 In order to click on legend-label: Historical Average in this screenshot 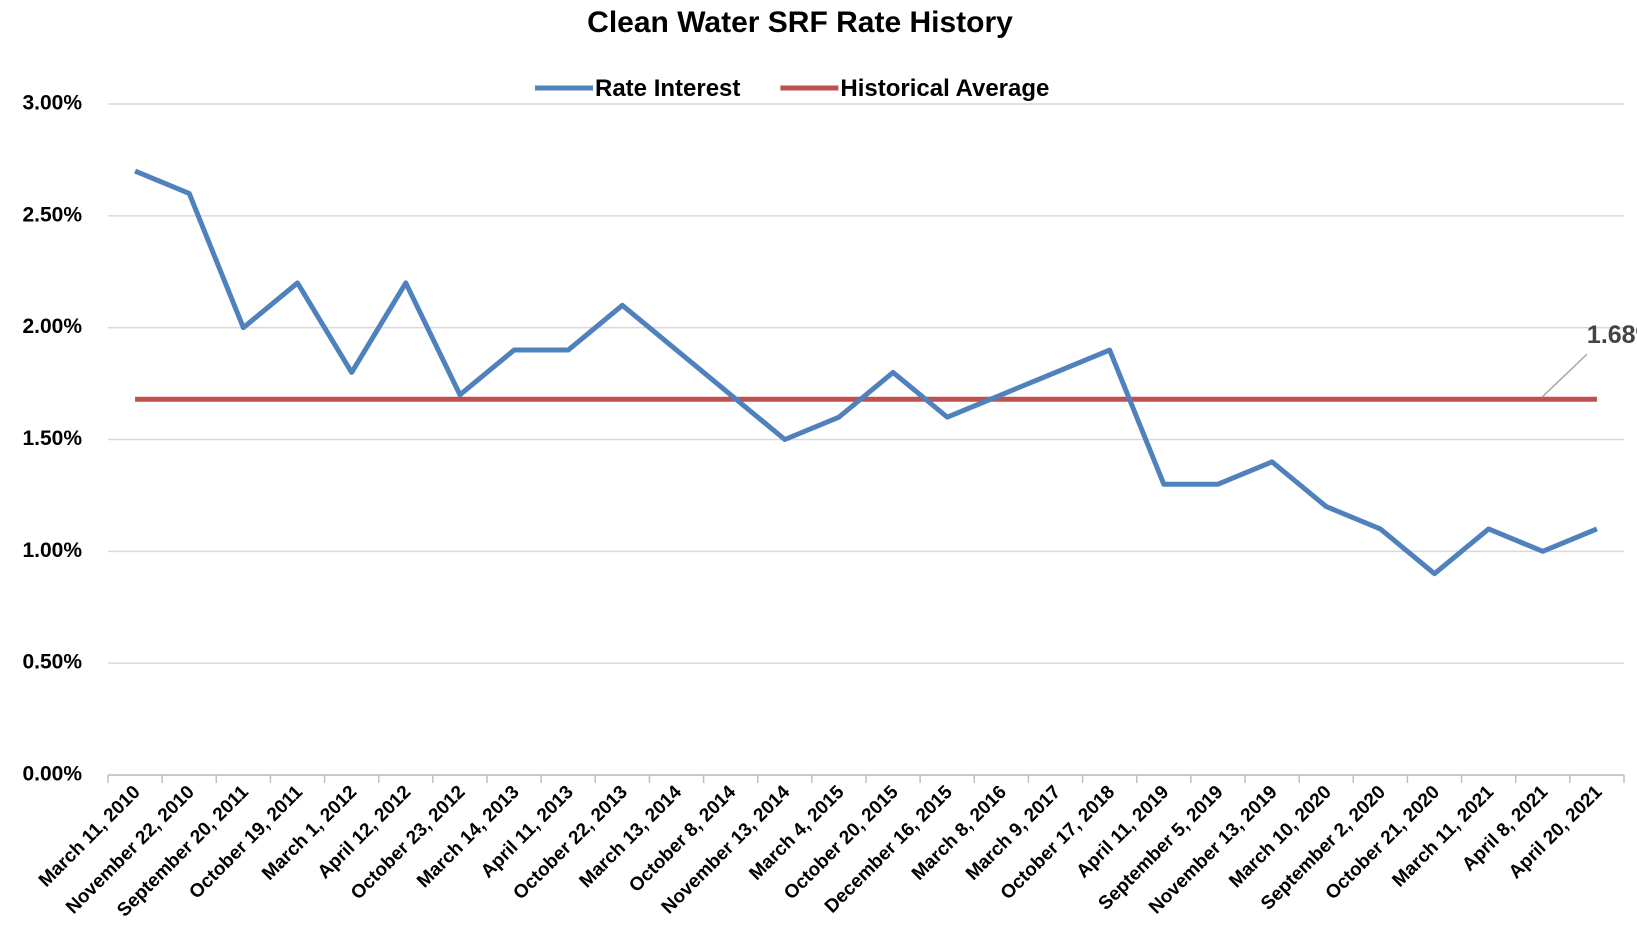, I will do `click(944, 88)`.